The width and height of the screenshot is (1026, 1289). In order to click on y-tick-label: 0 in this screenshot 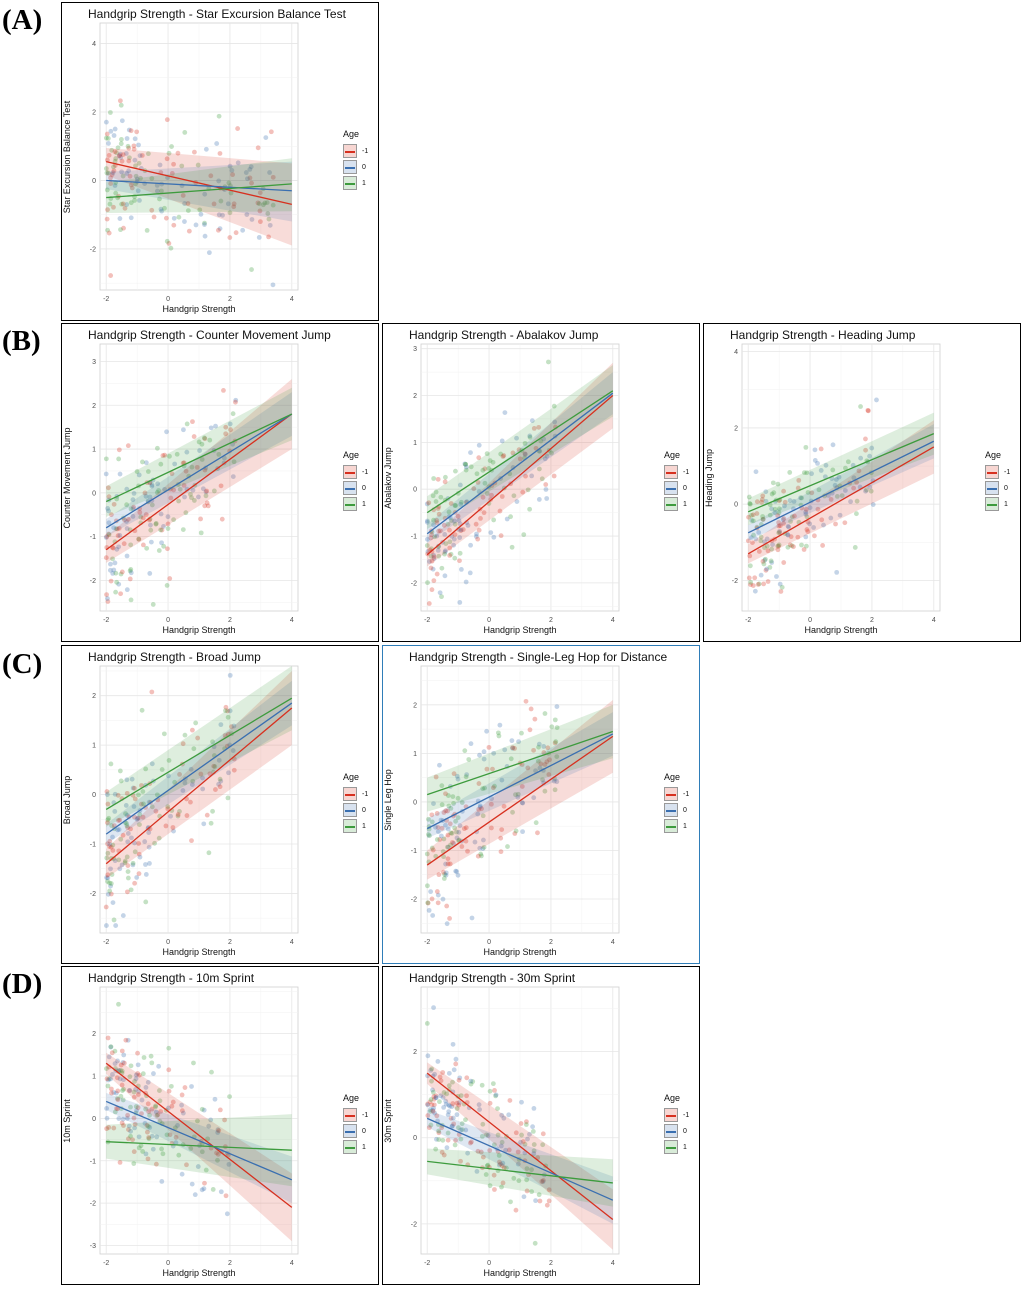, I will do `click(415, 802)`.